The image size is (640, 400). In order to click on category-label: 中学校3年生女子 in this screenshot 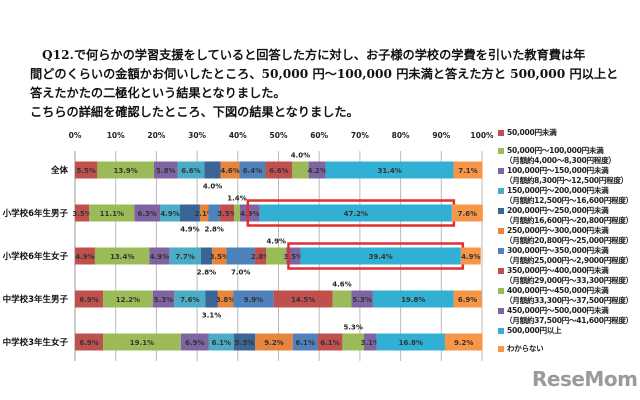, I will do `click(36, 342)`.